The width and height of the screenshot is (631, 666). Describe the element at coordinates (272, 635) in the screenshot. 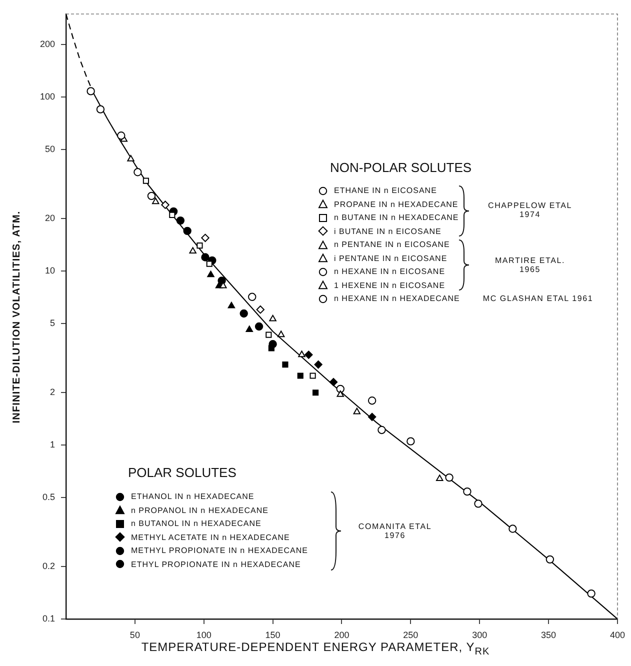

I see `x-tick-label: 150` at that location.